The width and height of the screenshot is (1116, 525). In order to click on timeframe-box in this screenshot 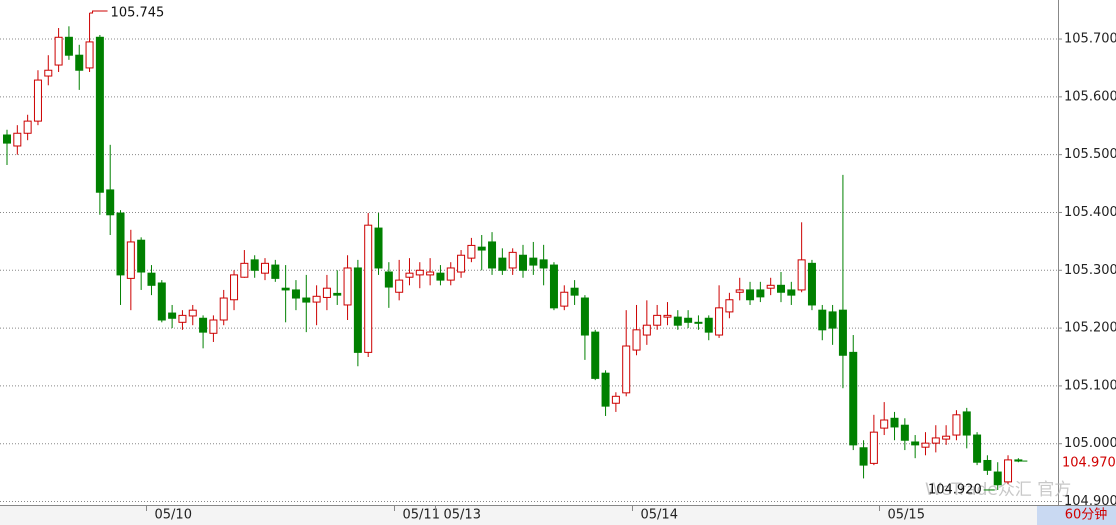, I will do `click(1076, 515)`.